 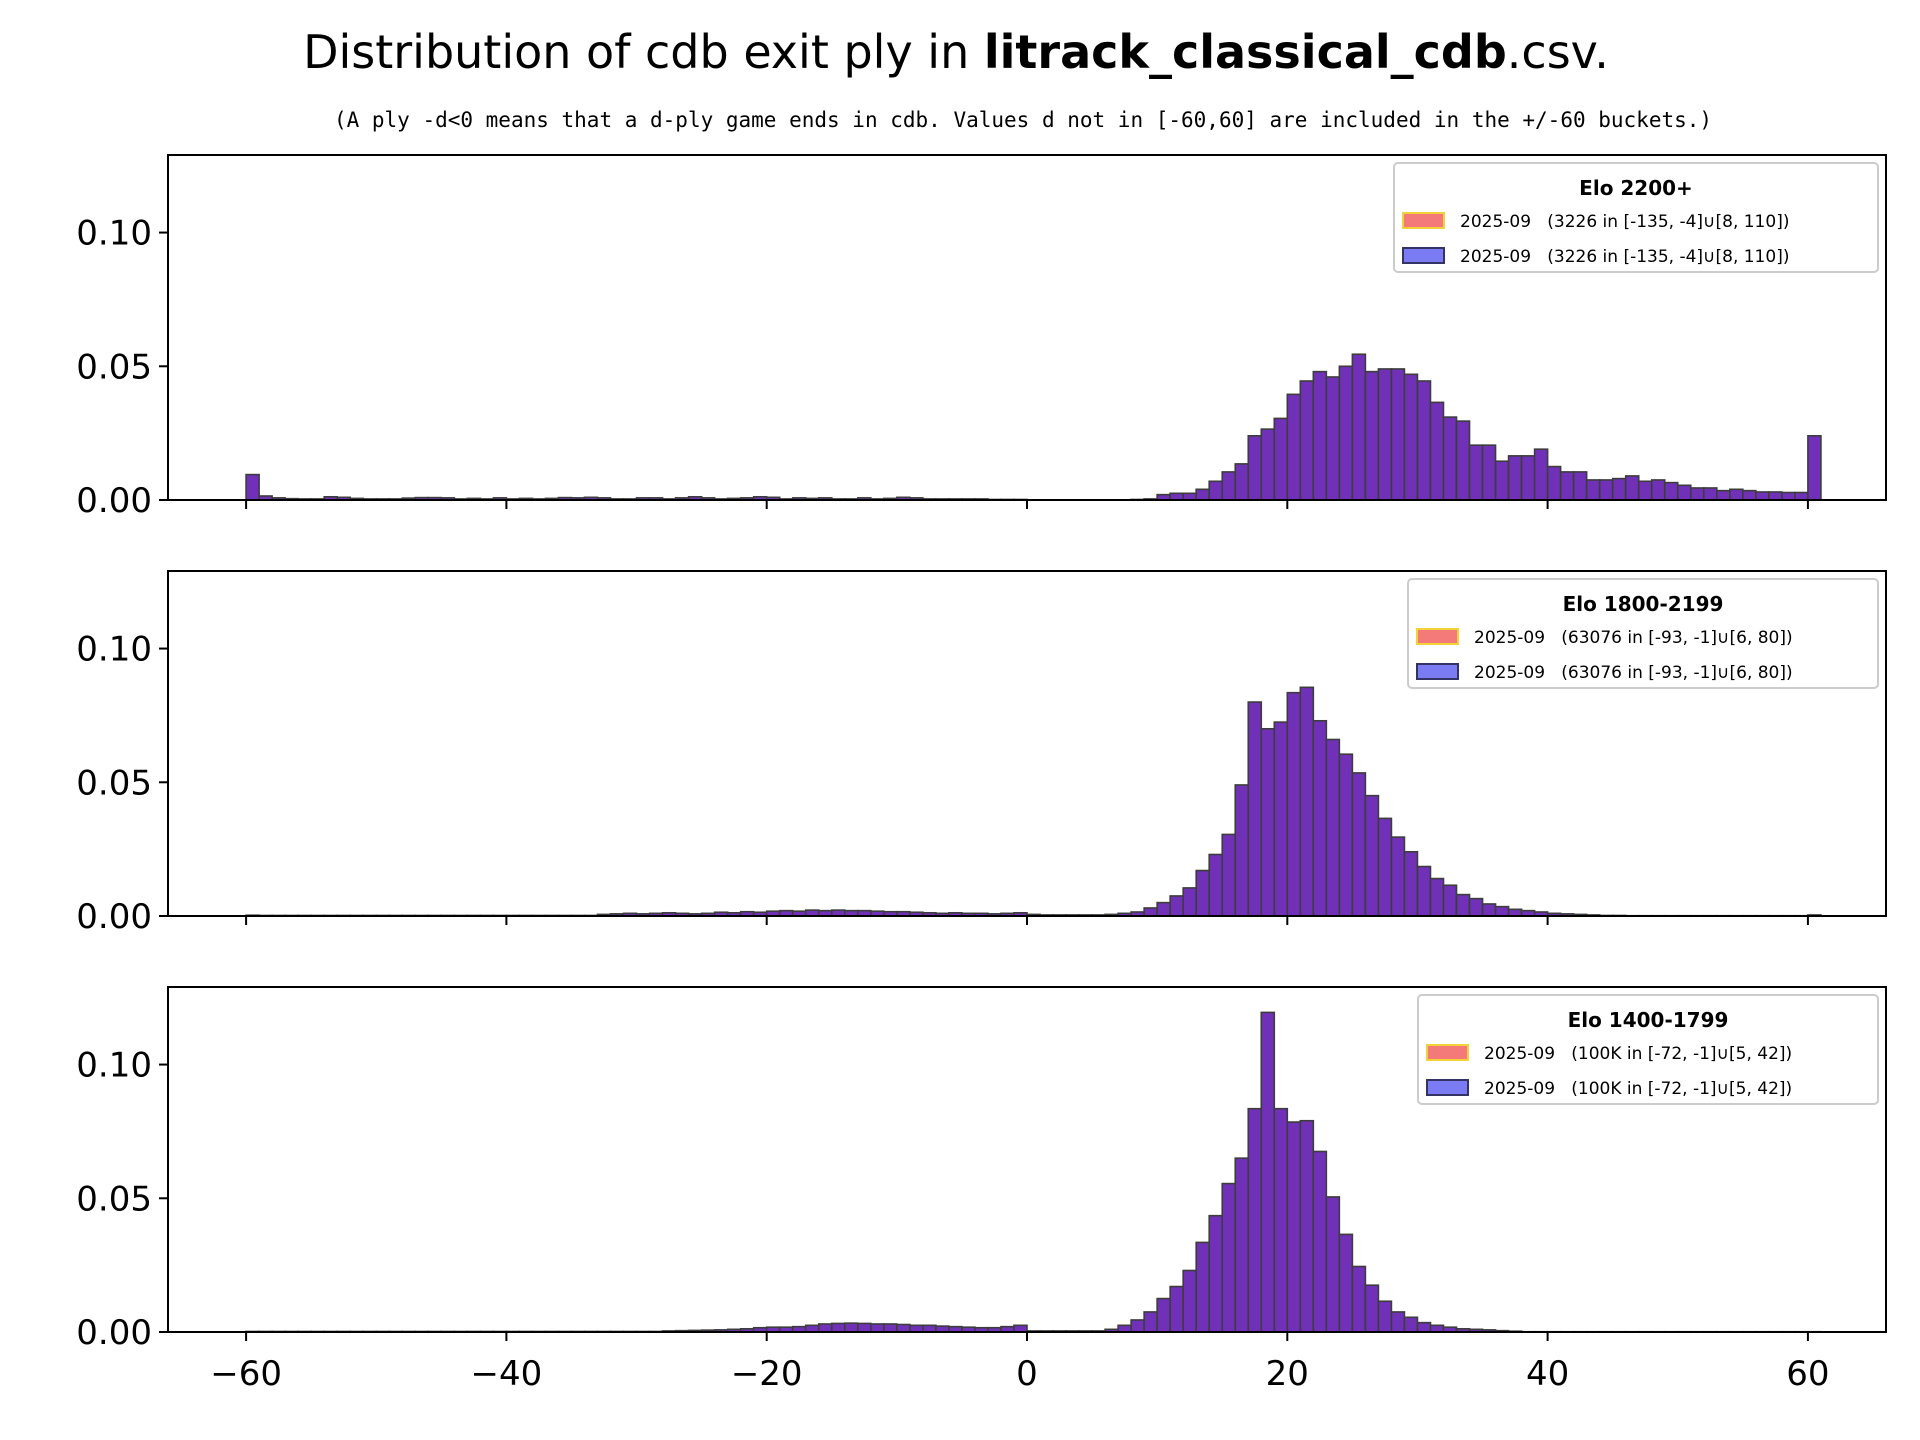 I want to click on x-tick-label: 0, so click(x=1027, y=1374).